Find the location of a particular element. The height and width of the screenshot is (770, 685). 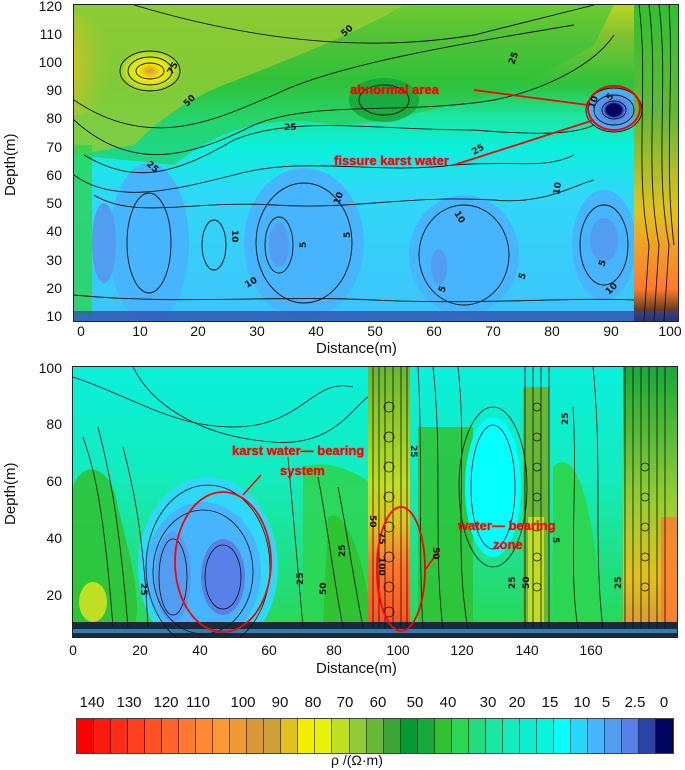

colorbar is located at coordinates (375, 736).